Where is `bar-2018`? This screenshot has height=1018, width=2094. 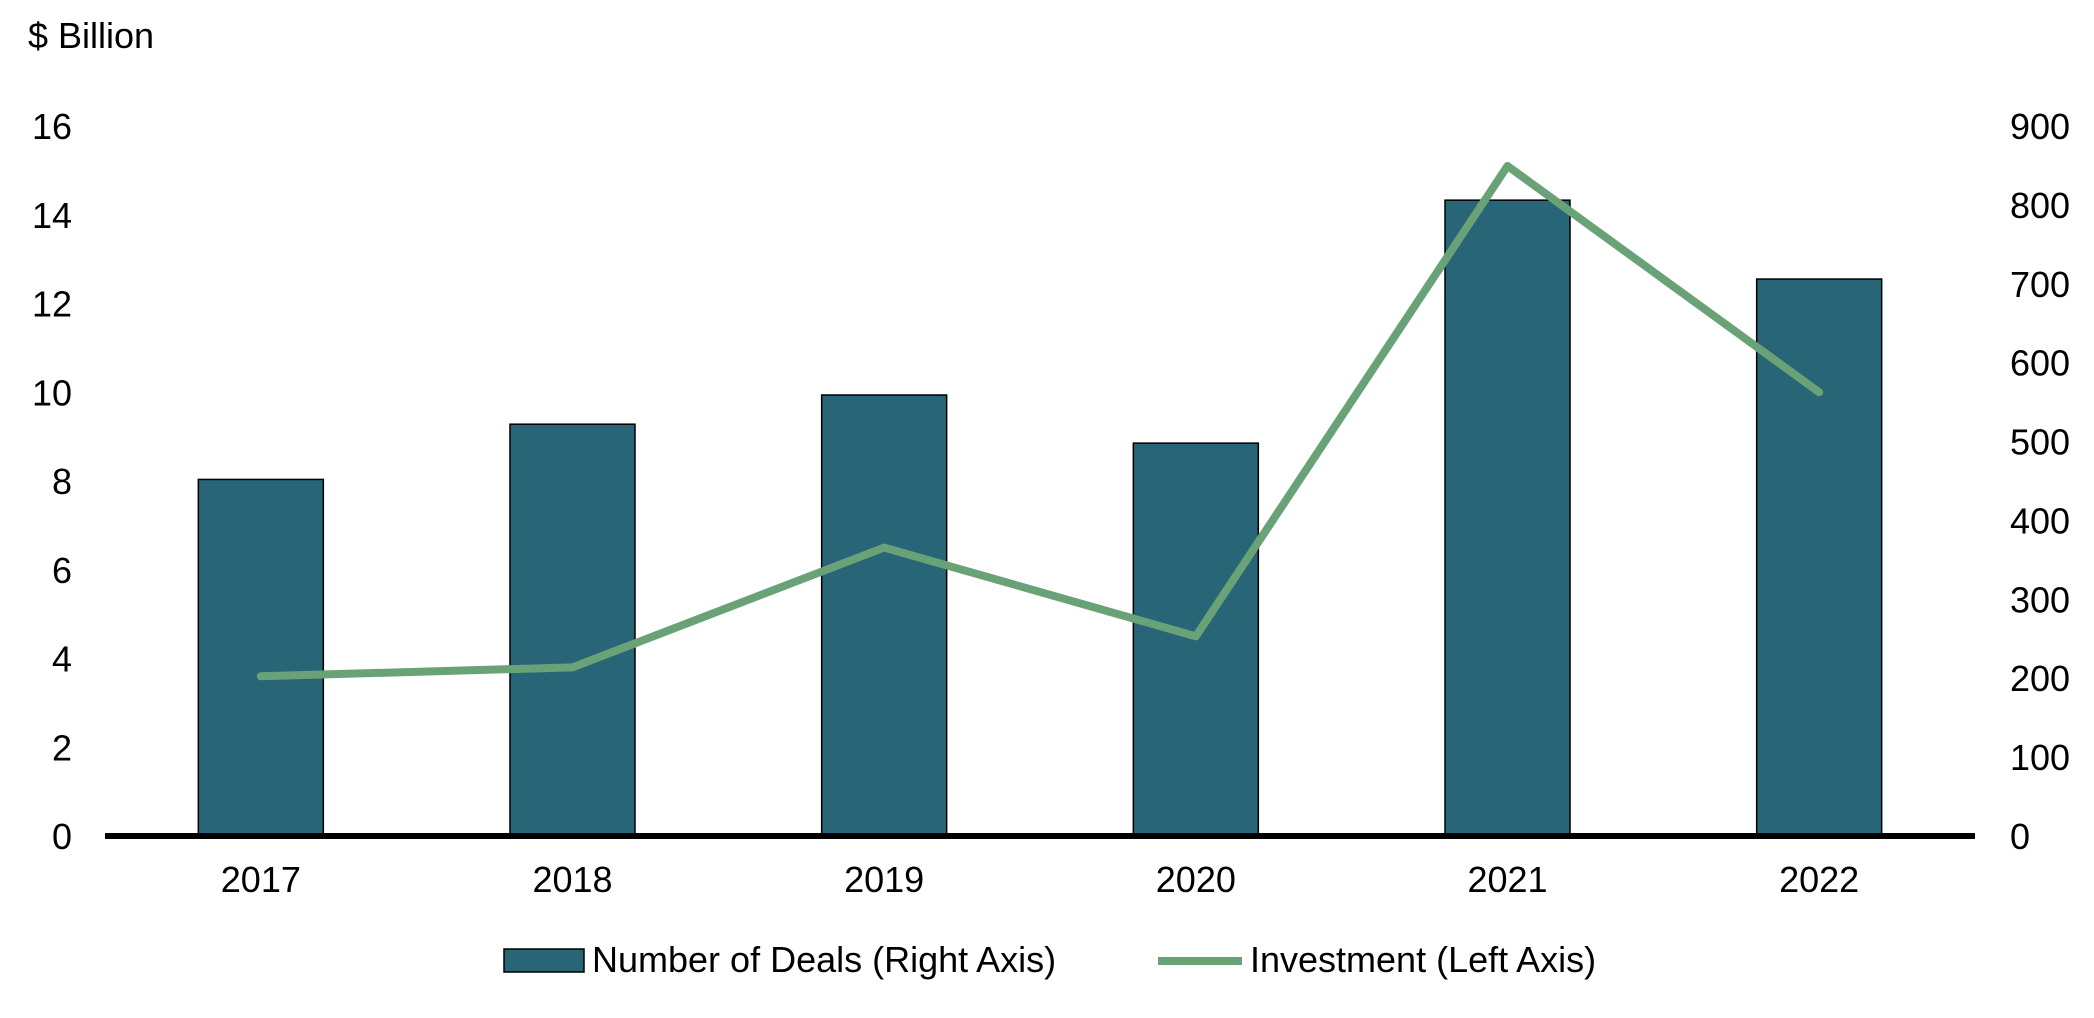
bar-2018 is located at coordinates (572, 630).